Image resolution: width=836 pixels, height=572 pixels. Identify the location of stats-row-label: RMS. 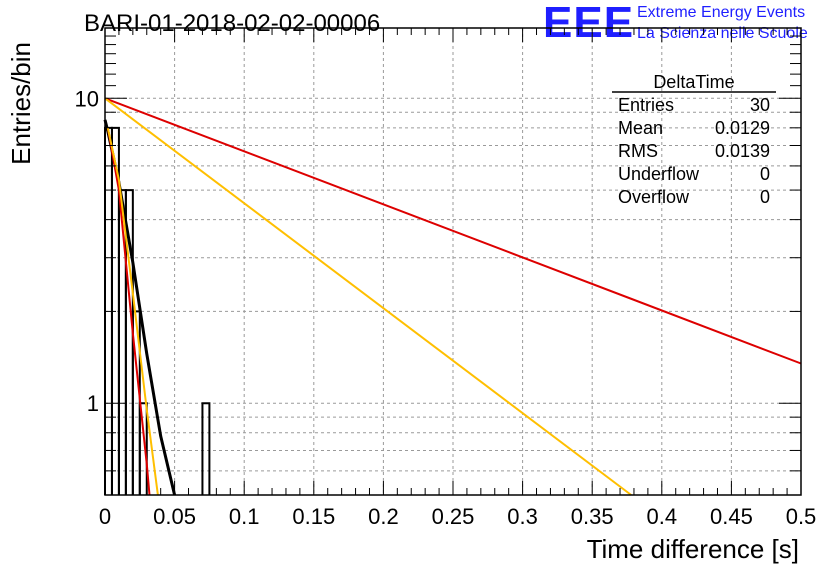
(638, 151).